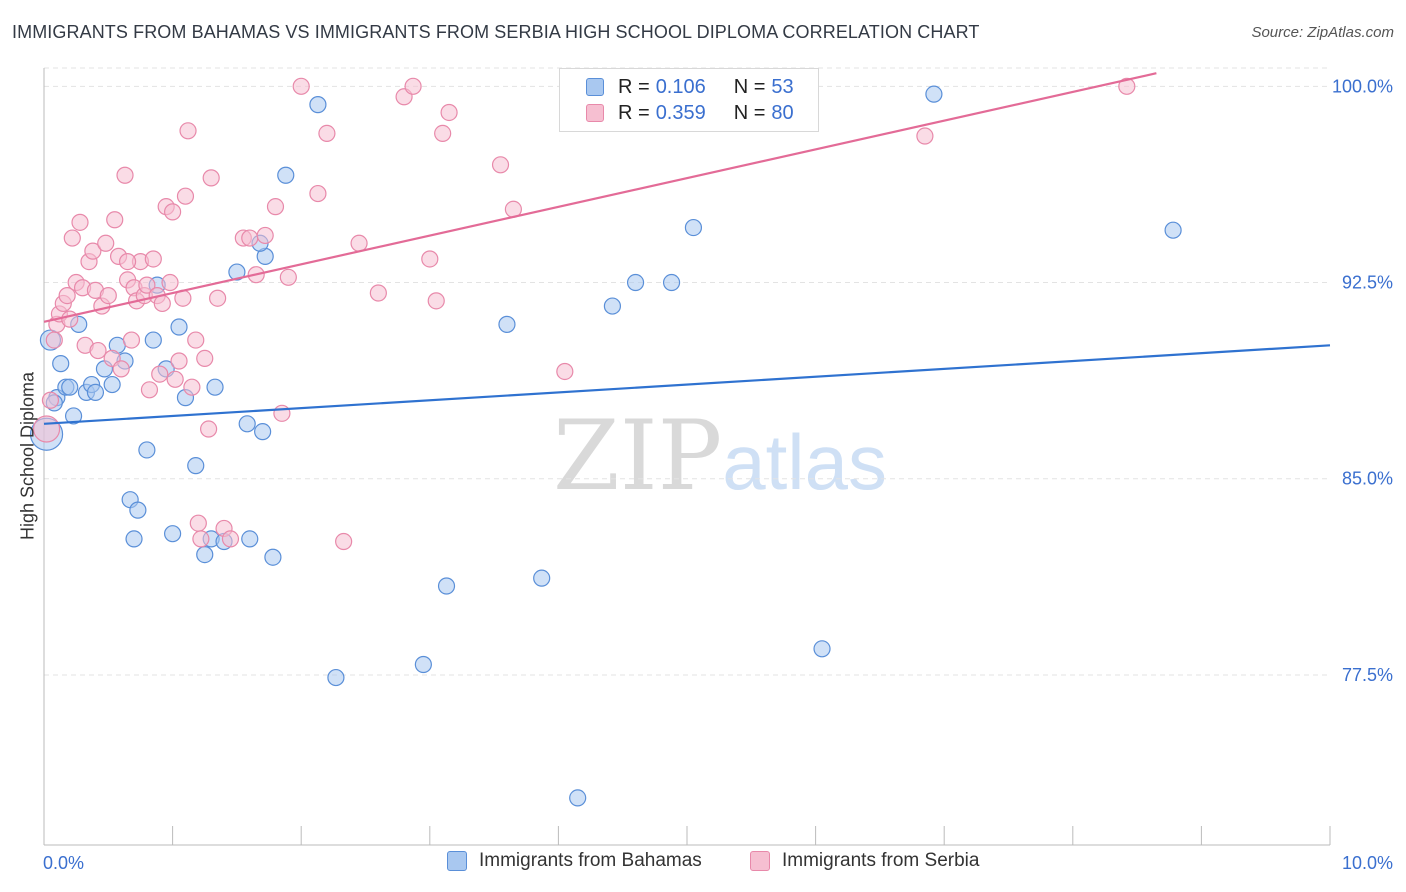 This screenshot has height=892, width=1406. Describe the element at coordinates (457, 861) in the screenshot. I see `bottom-legend-swatch-bahamas` at that location.